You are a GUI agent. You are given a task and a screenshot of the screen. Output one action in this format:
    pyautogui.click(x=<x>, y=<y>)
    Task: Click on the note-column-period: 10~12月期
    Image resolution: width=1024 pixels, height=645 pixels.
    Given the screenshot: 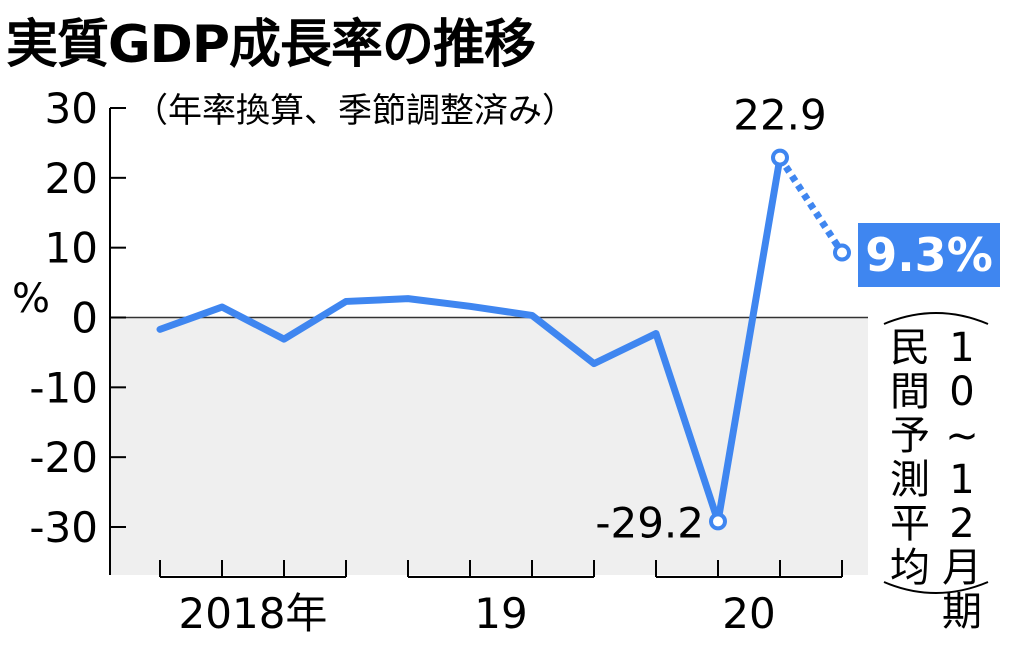 What is the action you would take?
    pyautogui.click(x=962, y=480)
    